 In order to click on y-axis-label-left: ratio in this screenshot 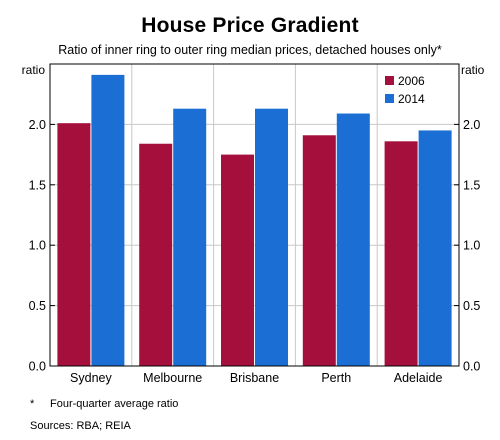, I will do `click(34, 70)`.